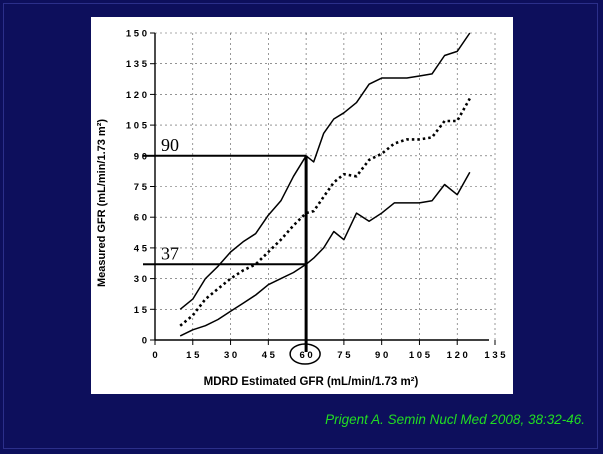  I want to click on x-tick-label: 1 2 0, so click(457, 355).